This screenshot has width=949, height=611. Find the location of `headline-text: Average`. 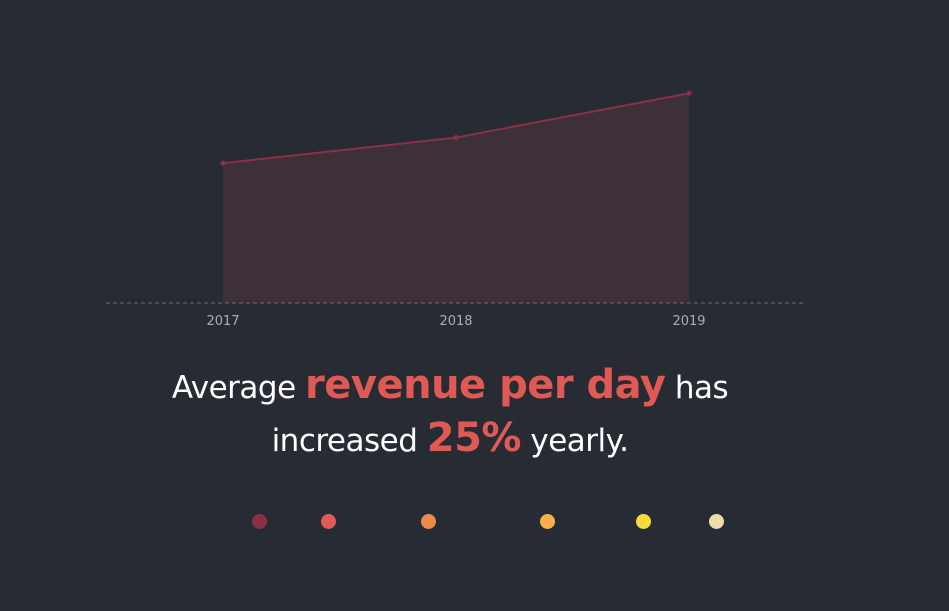

headline-text: Average is located at coordinates (233, 388).